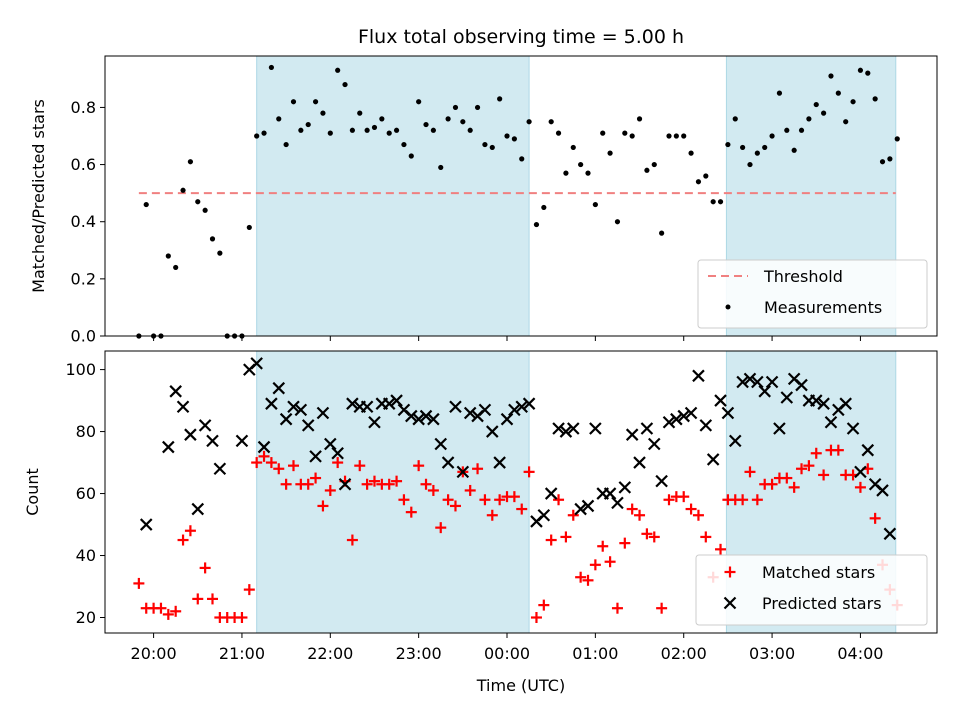 This screenshot has width=960, height=720. Describe the element at coordinates (860, 653) in the screenshot. I see `x-tick-label: 04:00` at that location.